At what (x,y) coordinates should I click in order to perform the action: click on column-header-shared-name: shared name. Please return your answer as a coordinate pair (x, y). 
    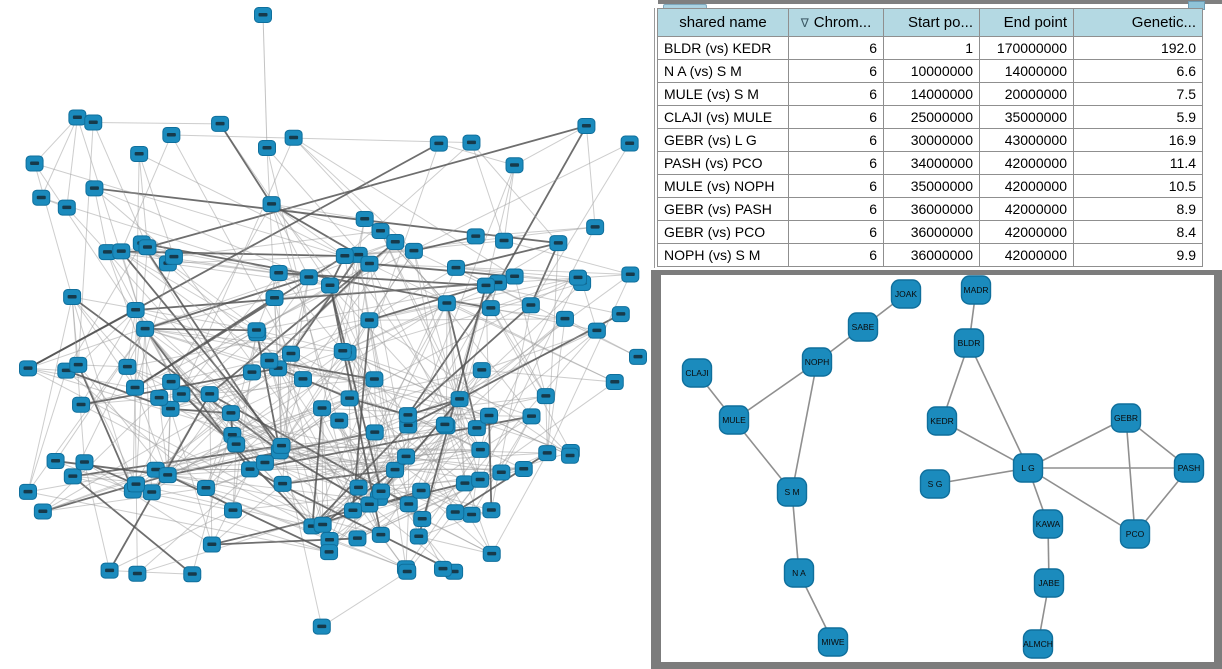
    Looking at the image, I should click on (723, 22).